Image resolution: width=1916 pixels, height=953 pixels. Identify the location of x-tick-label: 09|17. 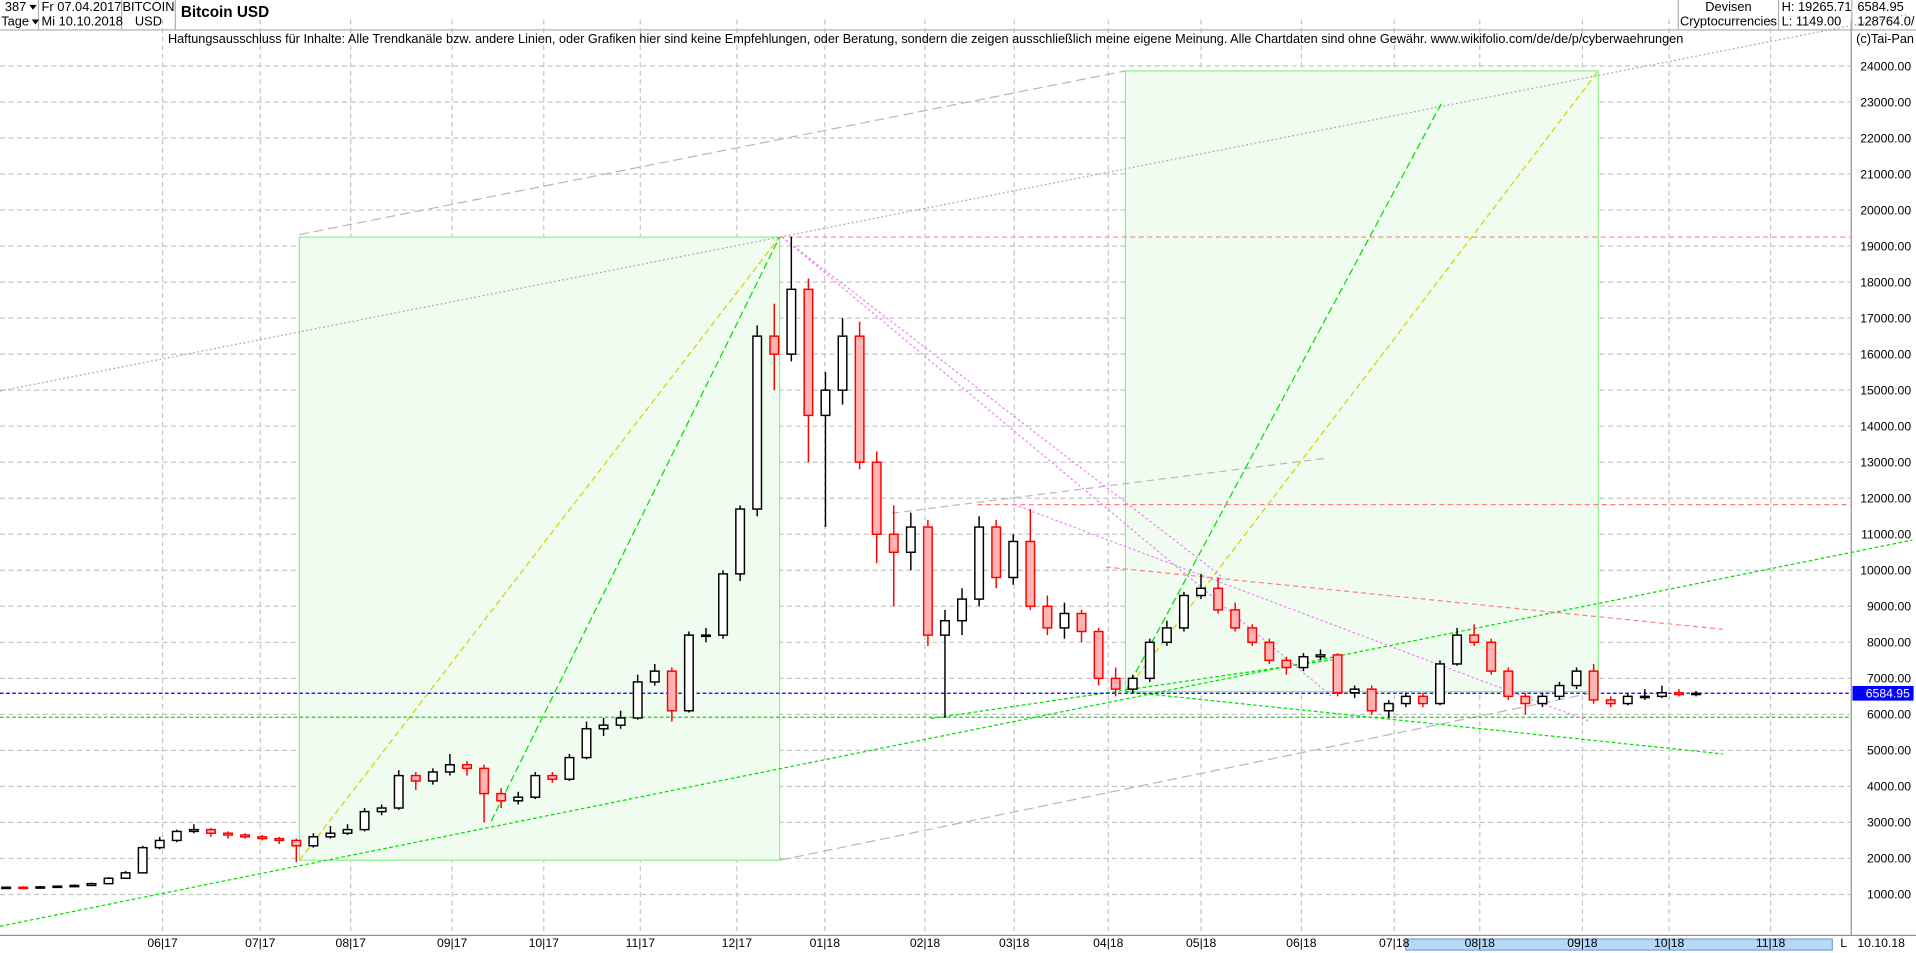
(452, 944).